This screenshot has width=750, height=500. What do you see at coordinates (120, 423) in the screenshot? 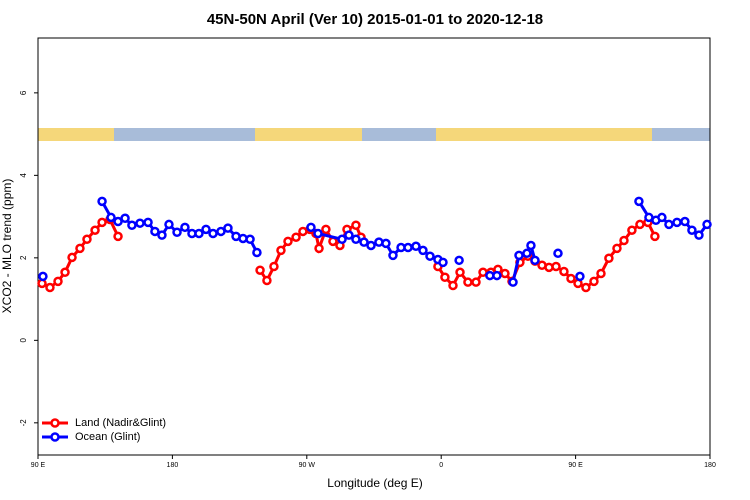
I see `legend-label: Land (Nadir&Glint)` at bounding box center [120, 423].